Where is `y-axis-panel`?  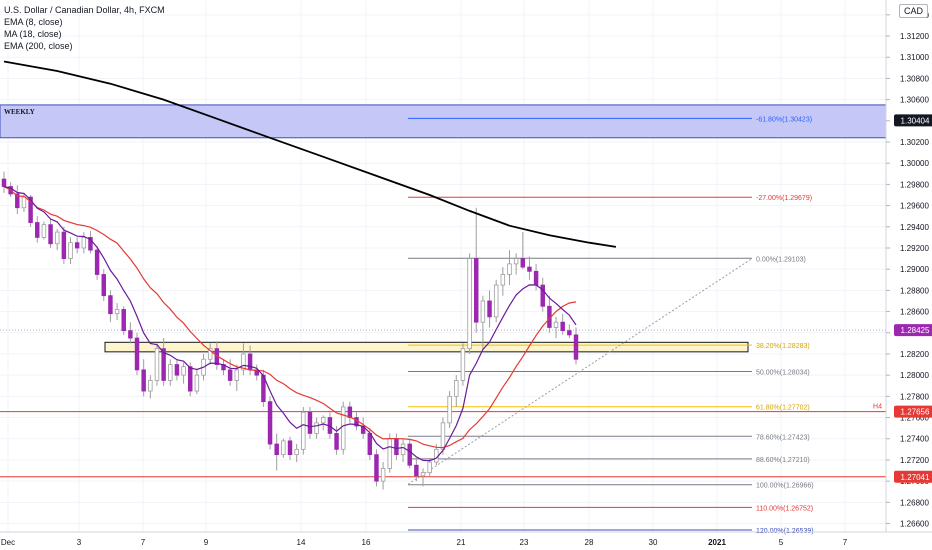 y-axis-panel is located at coordinates (909, 275).